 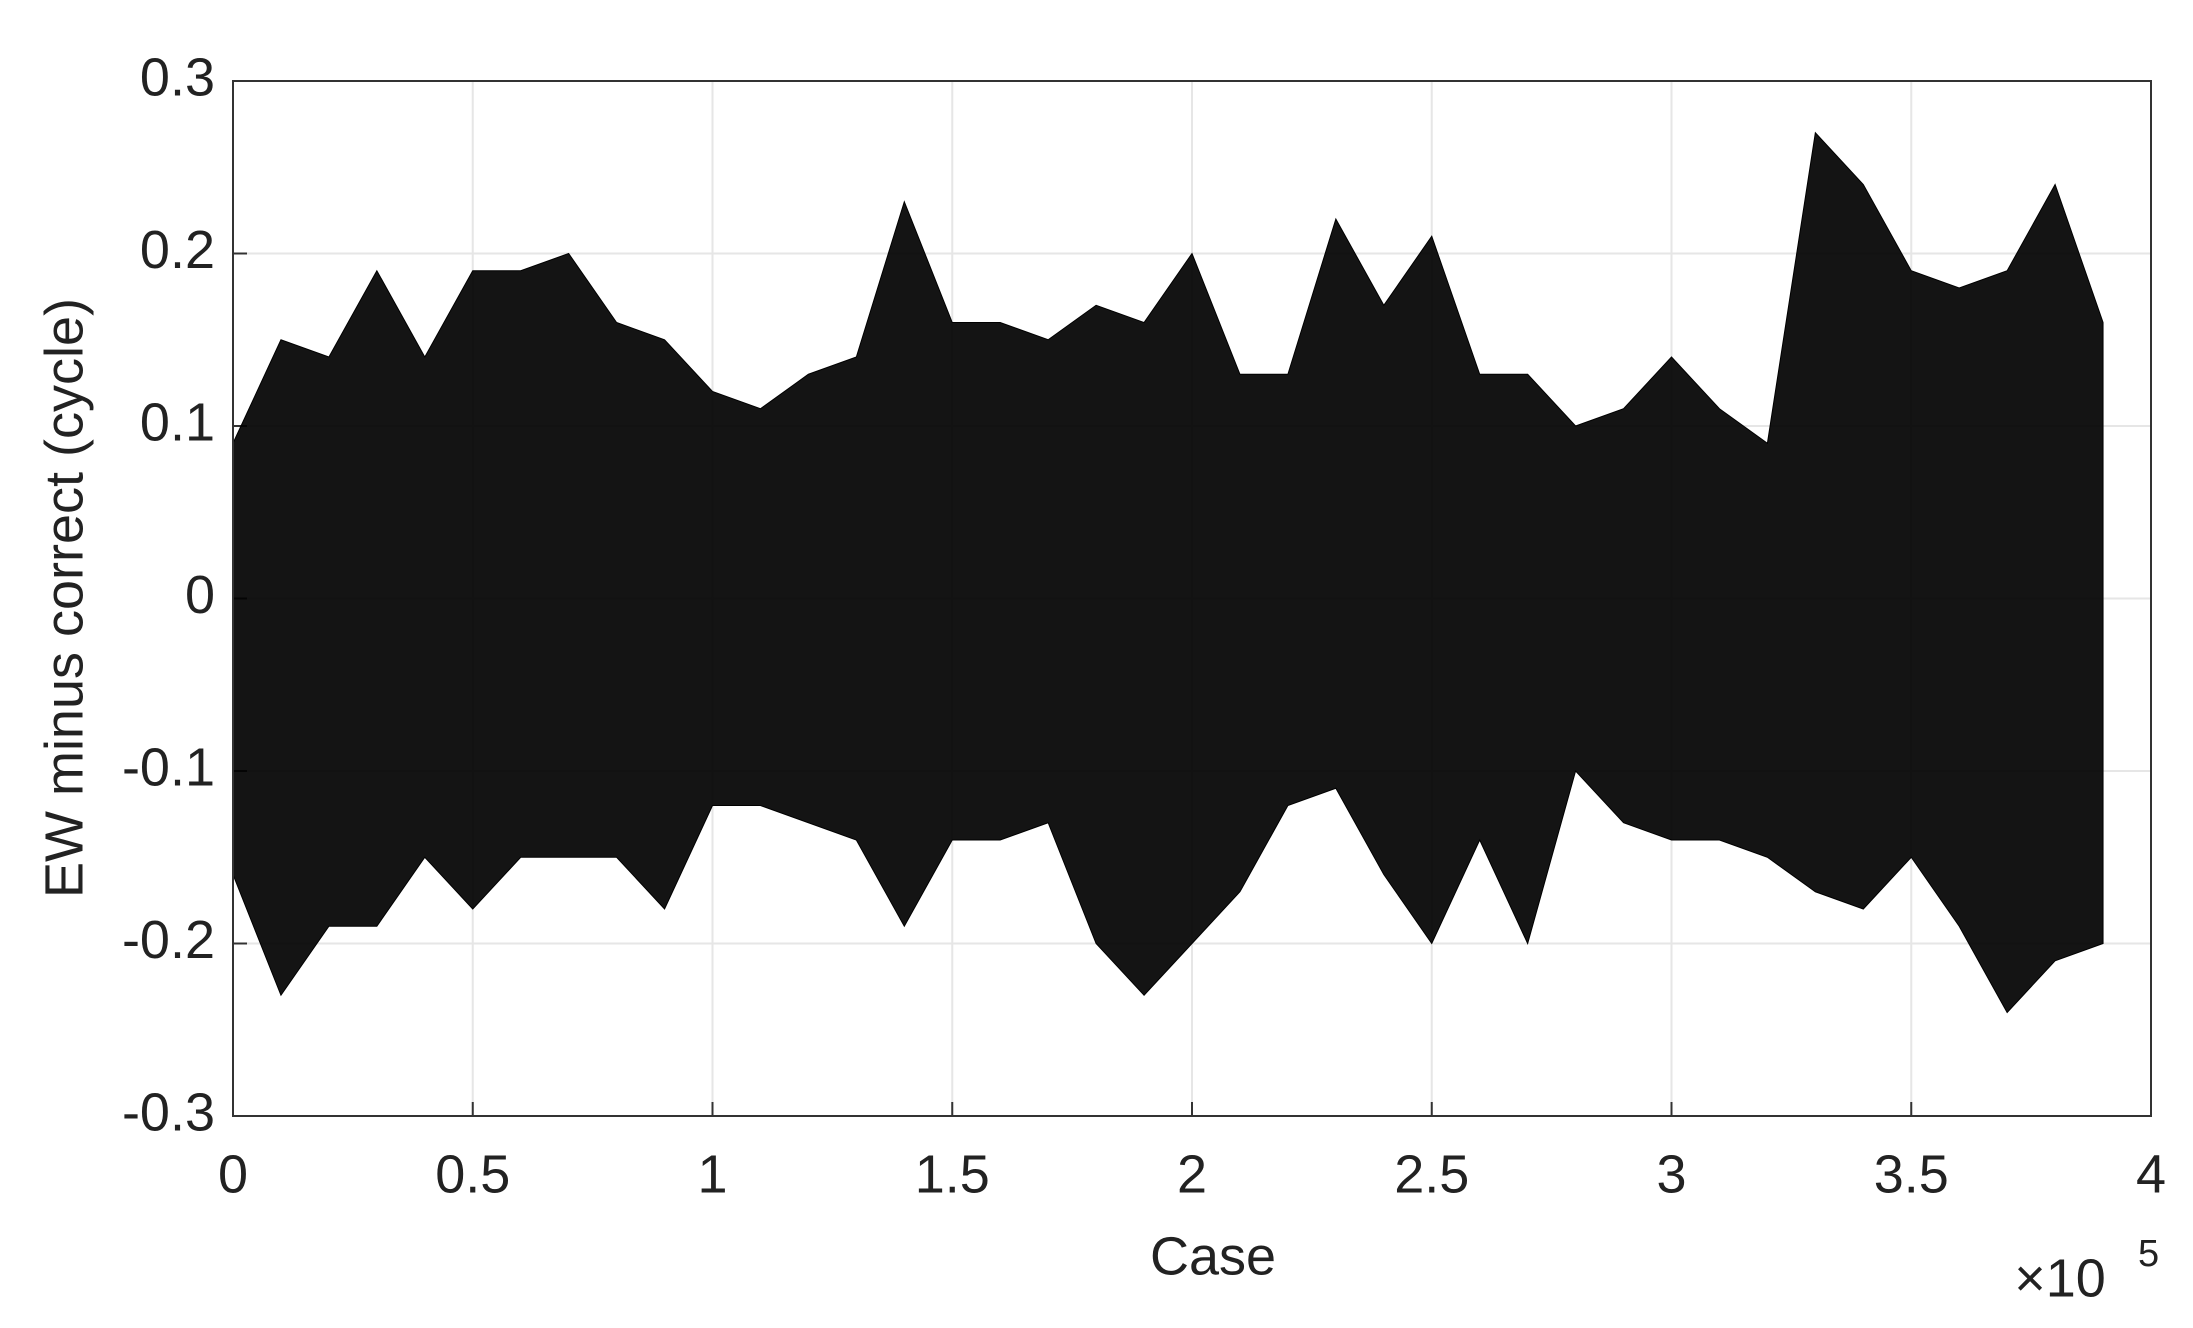 I want to click on x-tick-label: 0.5, so click(x=472, y=1174).